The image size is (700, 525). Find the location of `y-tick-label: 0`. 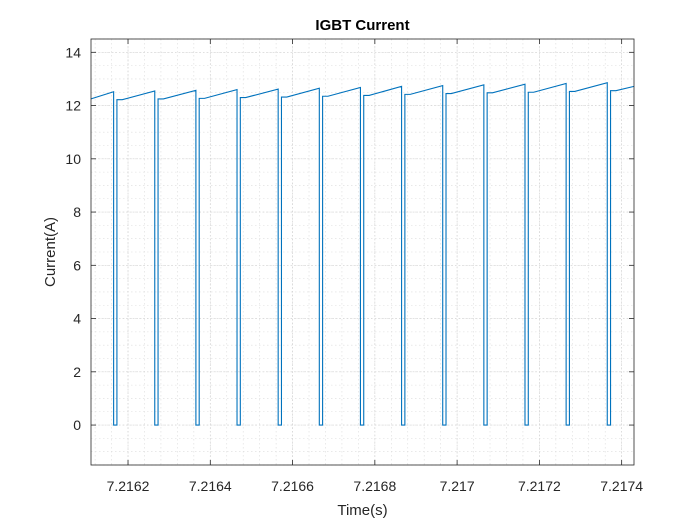

y-tick-label: 0 is located at coordinates (77, 425).